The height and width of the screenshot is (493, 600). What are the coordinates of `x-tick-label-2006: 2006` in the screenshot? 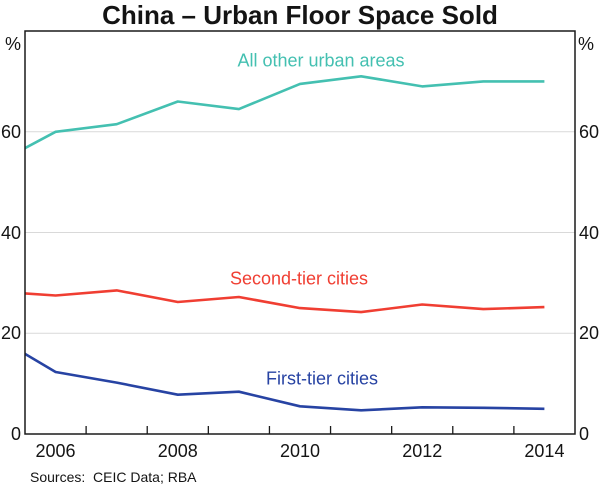 It's located at (55, 451).